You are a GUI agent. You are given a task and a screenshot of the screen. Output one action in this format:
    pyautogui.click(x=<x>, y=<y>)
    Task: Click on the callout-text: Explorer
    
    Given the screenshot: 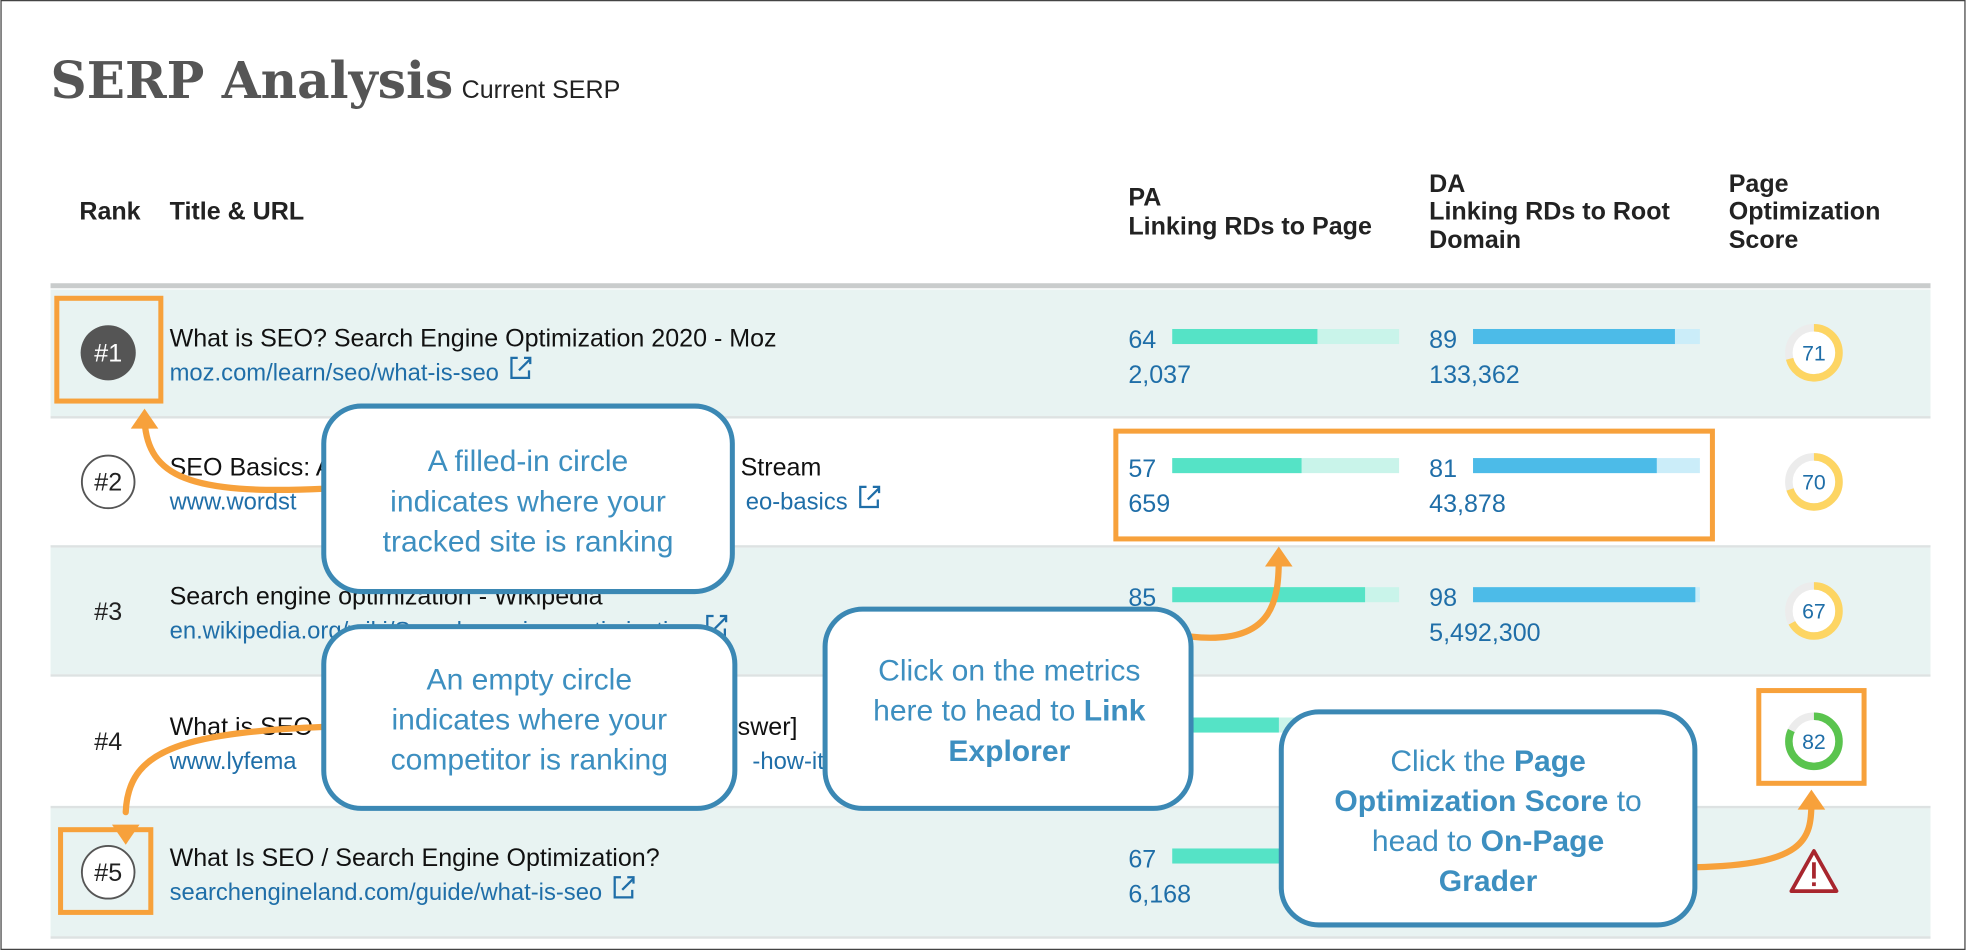 What is the action you would take?
    pyautogui.click(x=1009, y=751)
    